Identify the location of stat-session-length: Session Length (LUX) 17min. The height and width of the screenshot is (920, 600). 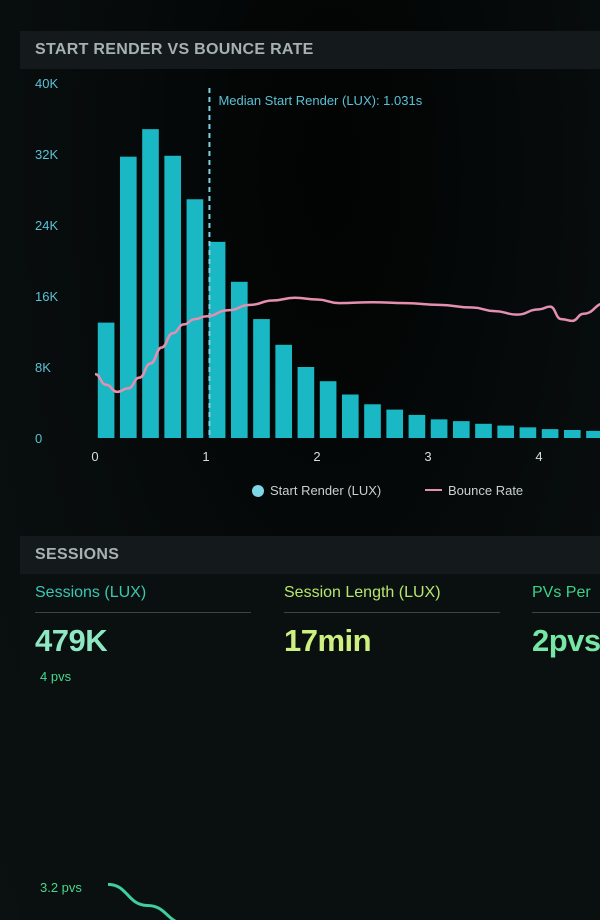
(392, 621).